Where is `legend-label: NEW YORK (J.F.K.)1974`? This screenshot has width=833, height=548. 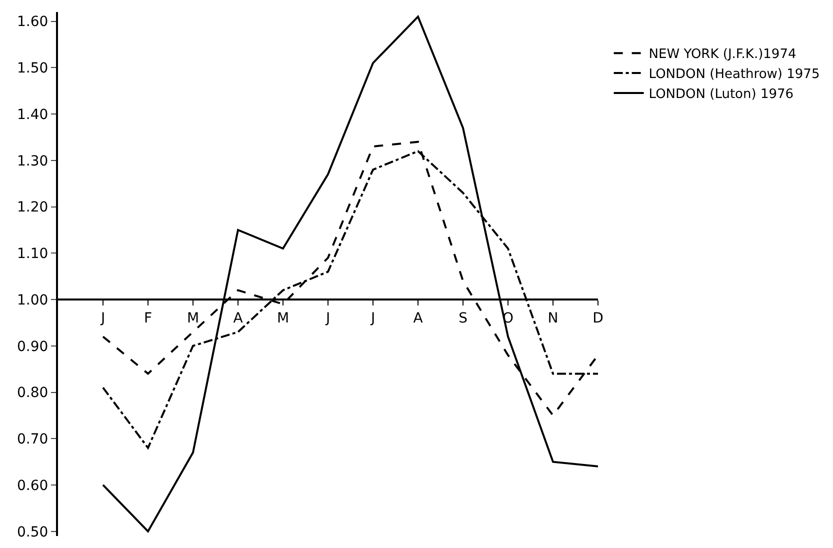 legend-label: NEW YORK (J.F.K.)1974 is located at coordinates (722, 54).